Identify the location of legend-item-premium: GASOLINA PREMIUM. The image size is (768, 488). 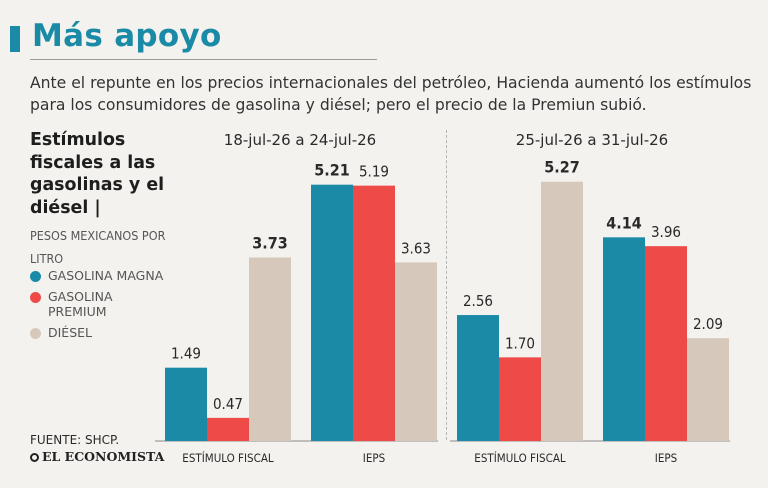
(100, 304).